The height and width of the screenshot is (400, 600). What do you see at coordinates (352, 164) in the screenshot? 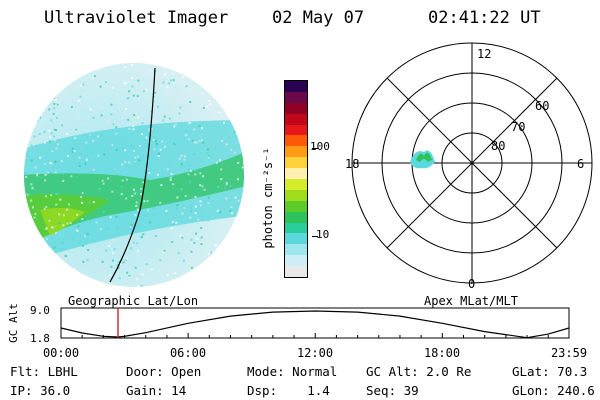
I see `mlt-label-18: 18` at bounding box center [352, 164].